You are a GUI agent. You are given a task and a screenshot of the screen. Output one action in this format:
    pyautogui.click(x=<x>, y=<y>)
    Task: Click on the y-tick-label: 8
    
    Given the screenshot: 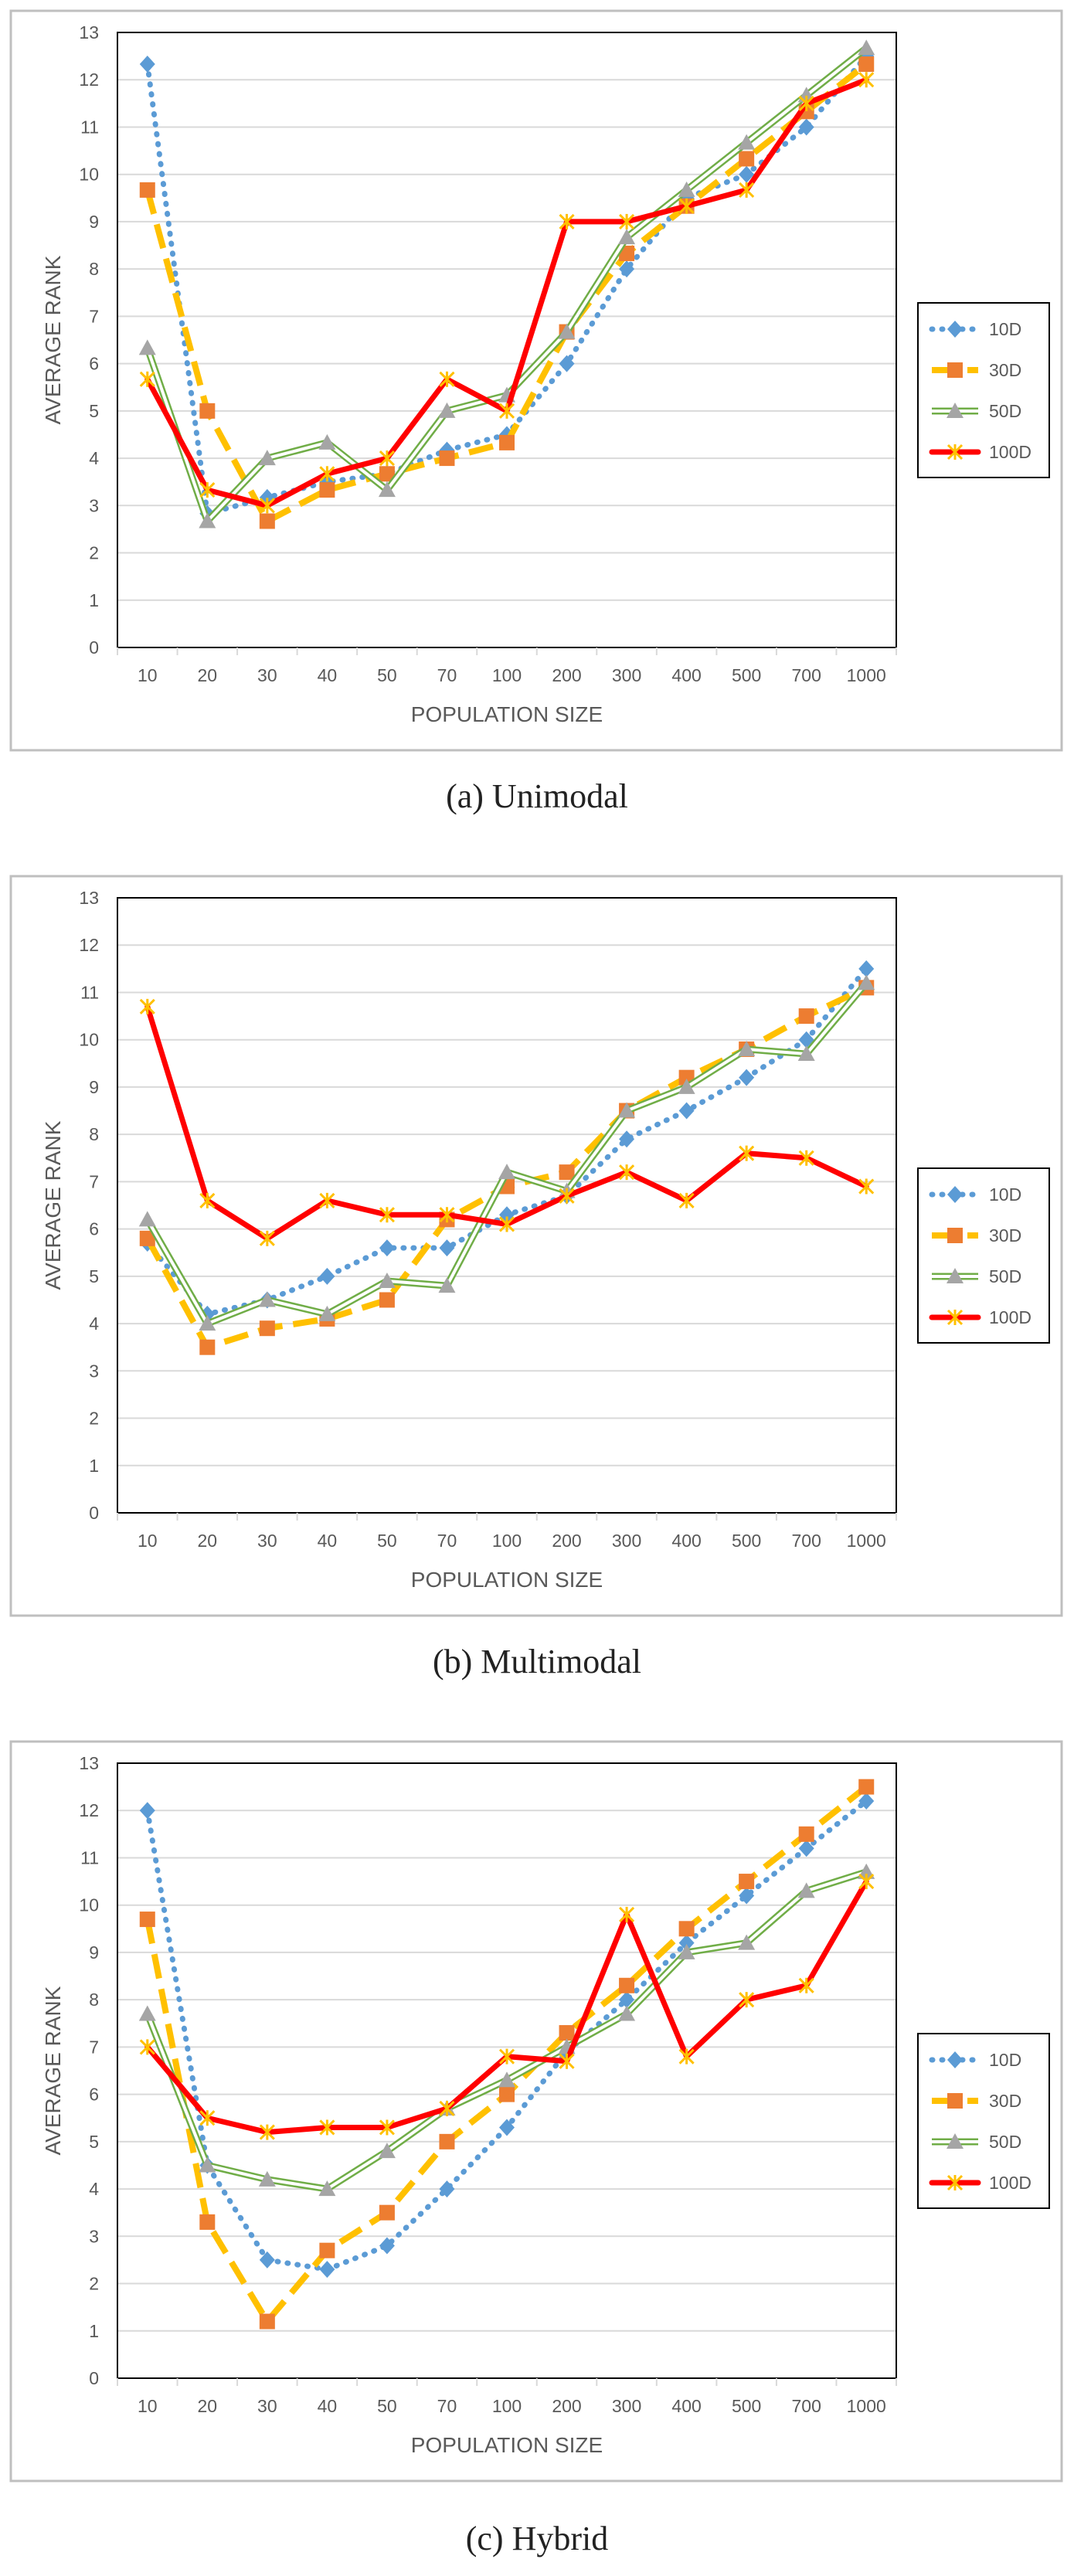 What is the action you would take?
    pyautogui.click(x=94, y=1134)
    